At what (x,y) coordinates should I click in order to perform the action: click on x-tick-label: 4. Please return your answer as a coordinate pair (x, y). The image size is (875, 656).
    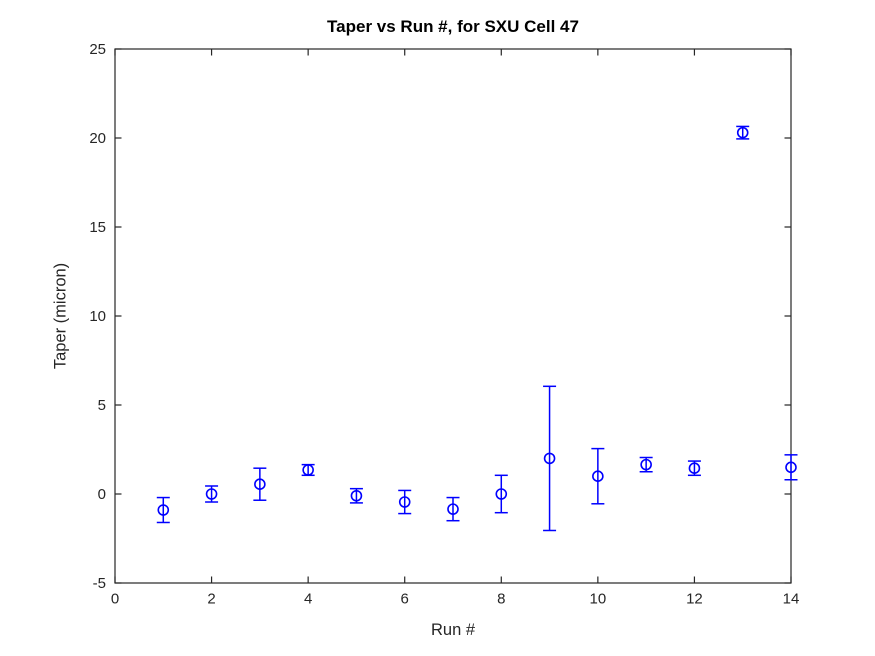
    Looking at the image, I should click on (308, 598).